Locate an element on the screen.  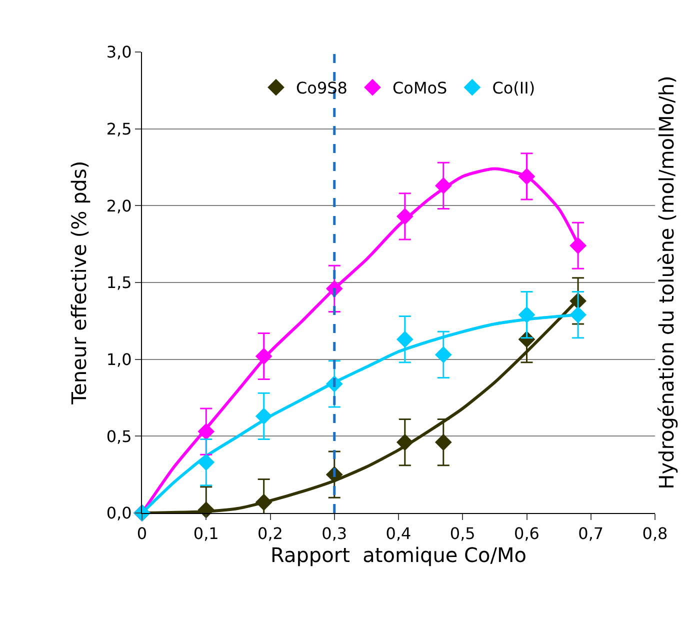
y-tick-label: 1,0 is located at coordinates (119, 359).